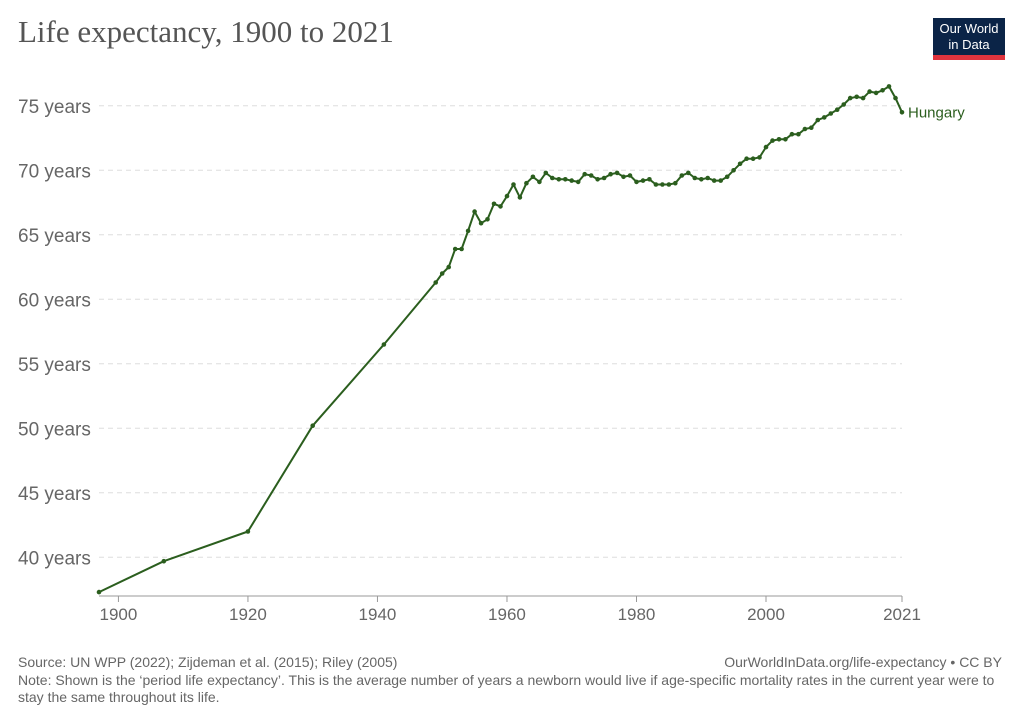 Image resolution: width=1024 pixels, height=723 pixels. What do you see at coordinates (936, 112) in the screenshot?
I see `series-label: Hungary` at bounding box center [936, 112].